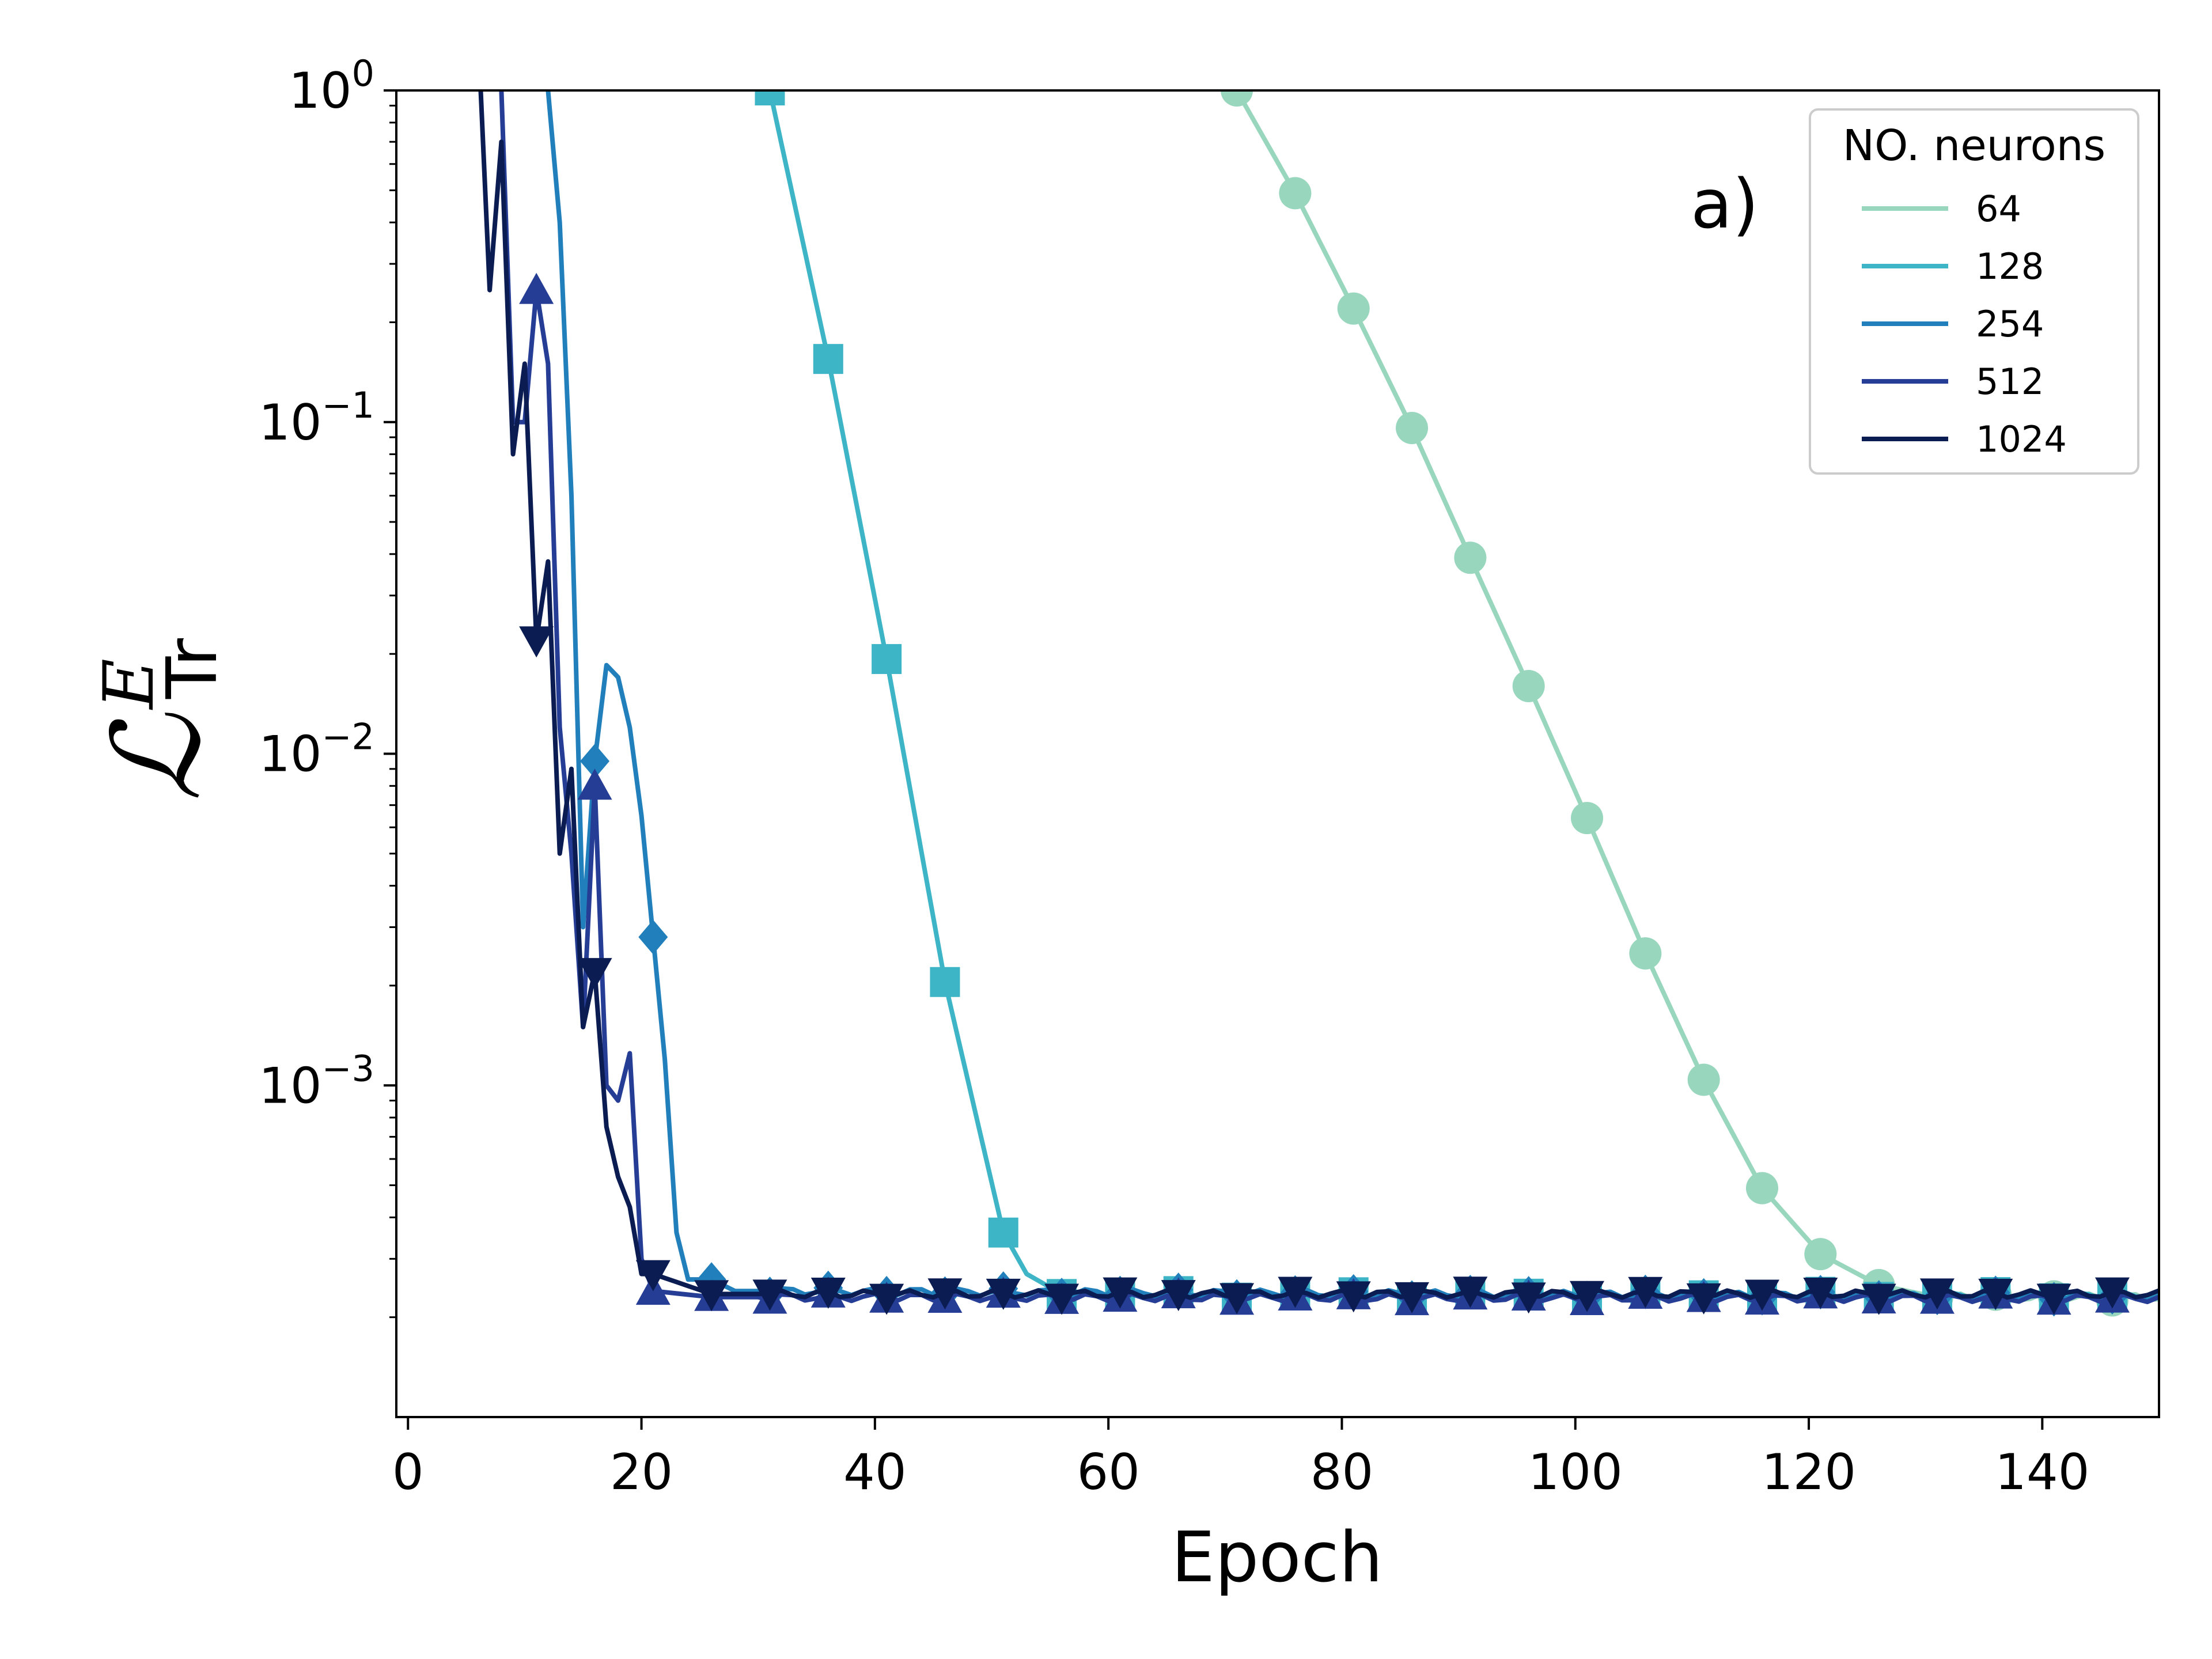 This screenshot has height=1659, width=2212. I want to click on x-axis: 0 20 40 60 80 100 120 140, so click(1240, 1459).